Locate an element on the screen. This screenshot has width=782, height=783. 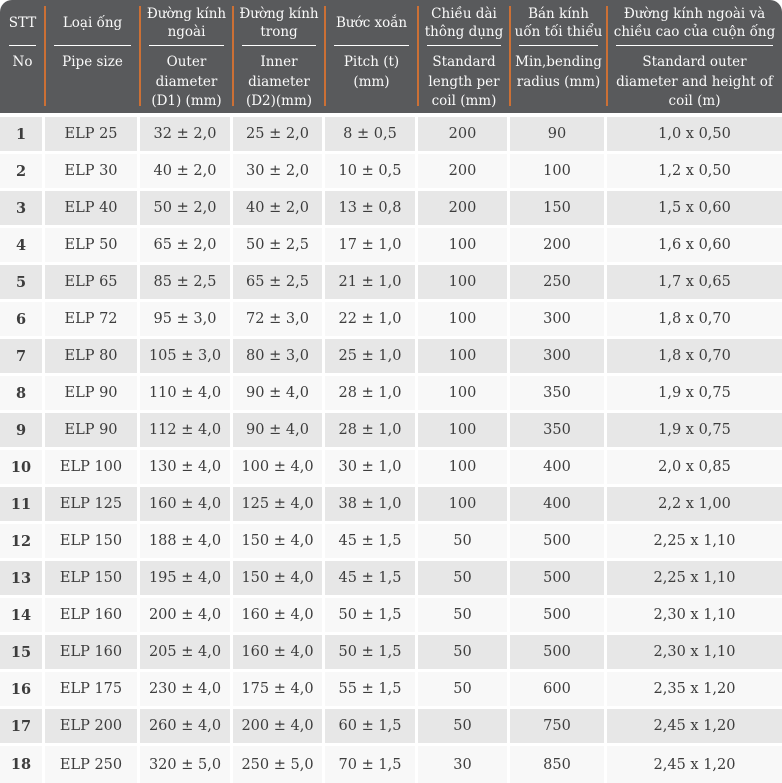
cell: 1,0 x 0,50 is located at coordinates (694, 135).